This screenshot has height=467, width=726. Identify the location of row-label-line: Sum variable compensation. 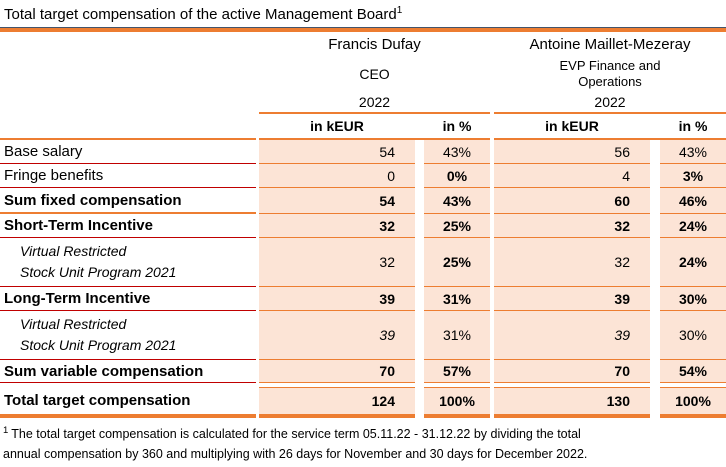
(104, 371).